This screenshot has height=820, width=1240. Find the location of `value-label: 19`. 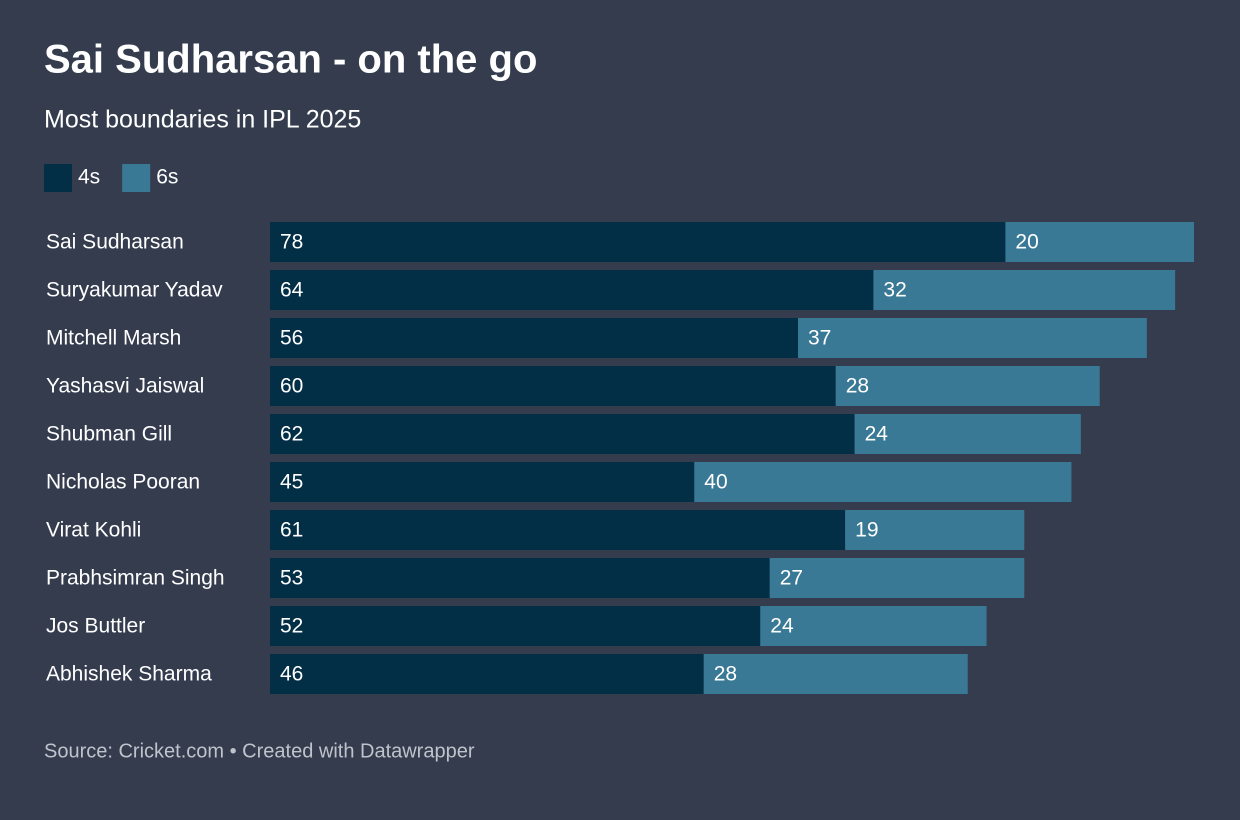

value-label: 19 is located at coordinates (866, 530).